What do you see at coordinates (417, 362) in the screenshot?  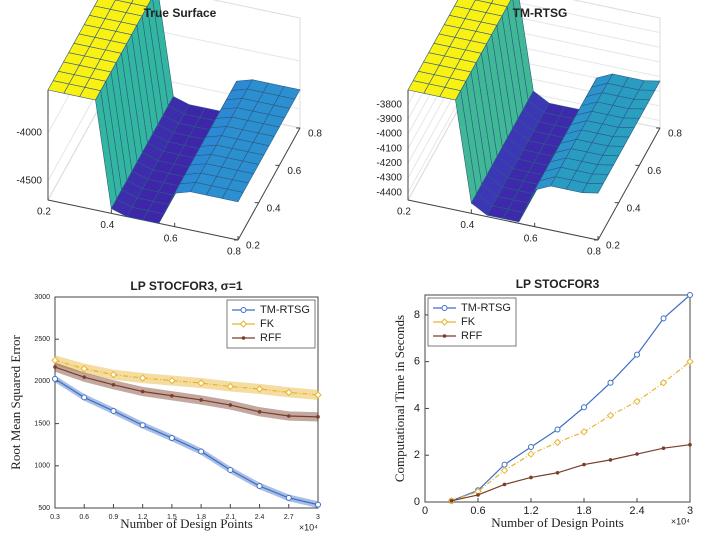 I see `y-tick-label: 6` at bounding box center [417, 362].